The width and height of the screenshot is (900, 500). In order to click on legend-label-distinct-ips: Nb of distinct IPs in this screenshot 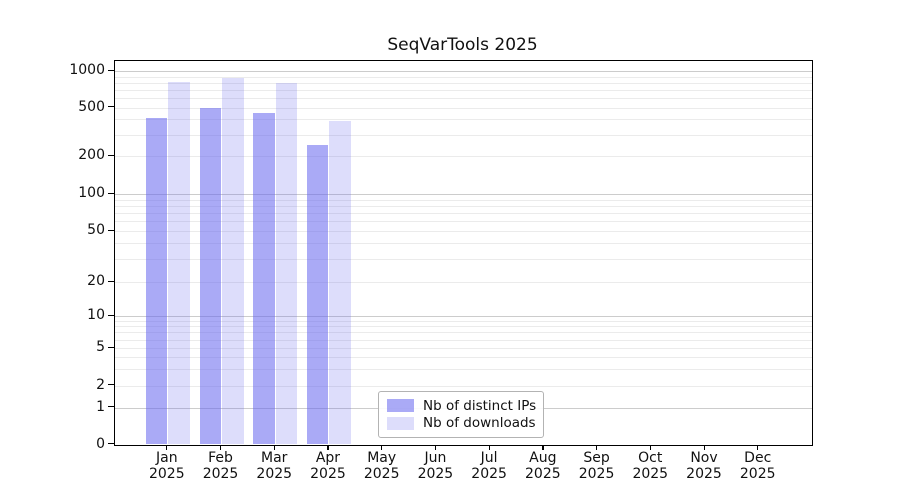, I will do `click(480, 405)`.